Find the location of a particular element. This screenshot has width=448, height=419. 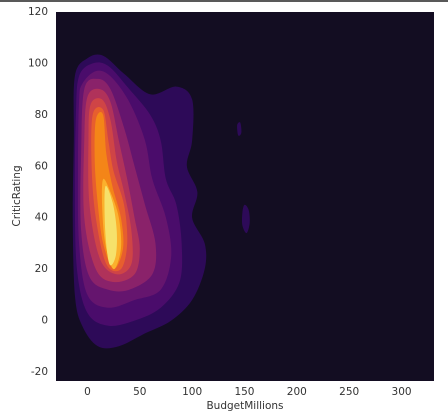

x-tick-label: 300 is located at coordinates (402, 392).